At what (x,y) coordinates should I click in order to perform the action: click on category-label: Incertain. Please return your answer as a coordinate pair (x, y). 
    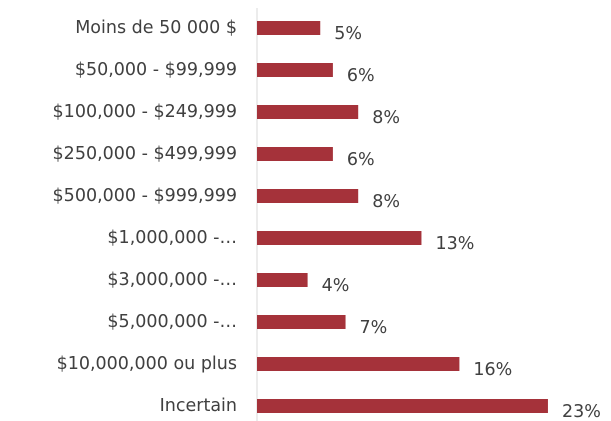
    Looking at the image, I should click on (198, 406).